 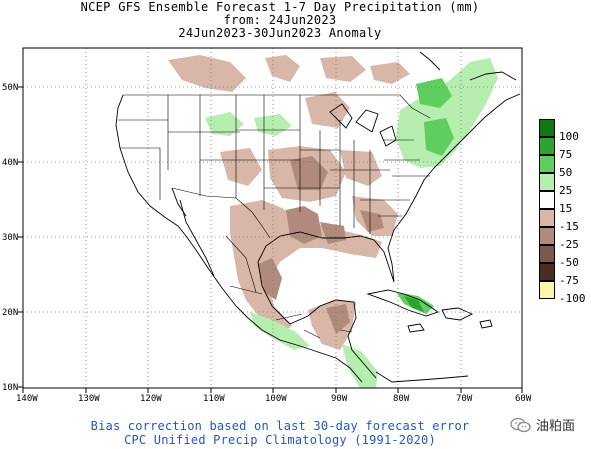 What do you see at coordinates (447, 113) in the screenshot?
I see `wet-area-northeast` at bounding box center [447, 113].